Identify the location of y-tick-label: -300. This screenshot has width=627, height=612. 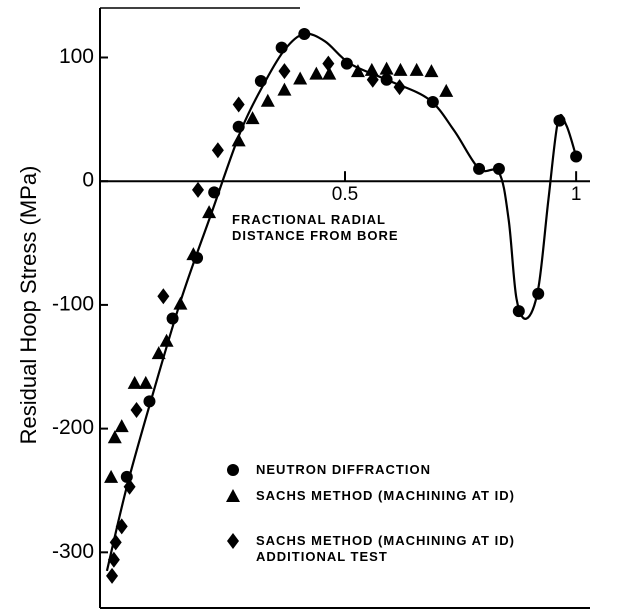
(73, 551).